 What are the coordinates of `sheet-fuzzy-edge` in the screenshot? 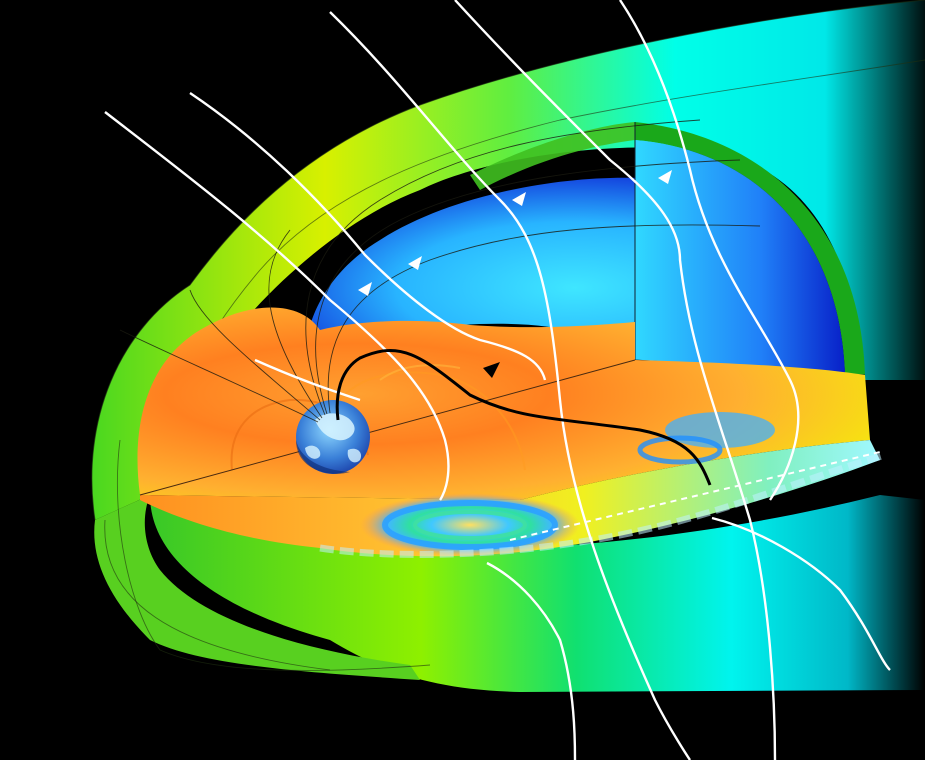 It's located at (602, 504).